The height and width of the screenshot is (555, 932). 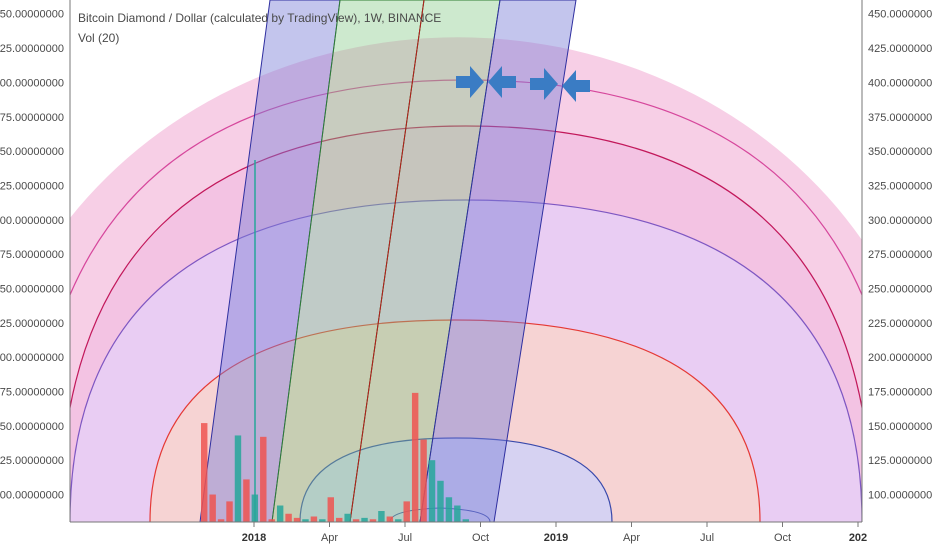 I want to click on channel-midline-red, so click(x=387, y=261).